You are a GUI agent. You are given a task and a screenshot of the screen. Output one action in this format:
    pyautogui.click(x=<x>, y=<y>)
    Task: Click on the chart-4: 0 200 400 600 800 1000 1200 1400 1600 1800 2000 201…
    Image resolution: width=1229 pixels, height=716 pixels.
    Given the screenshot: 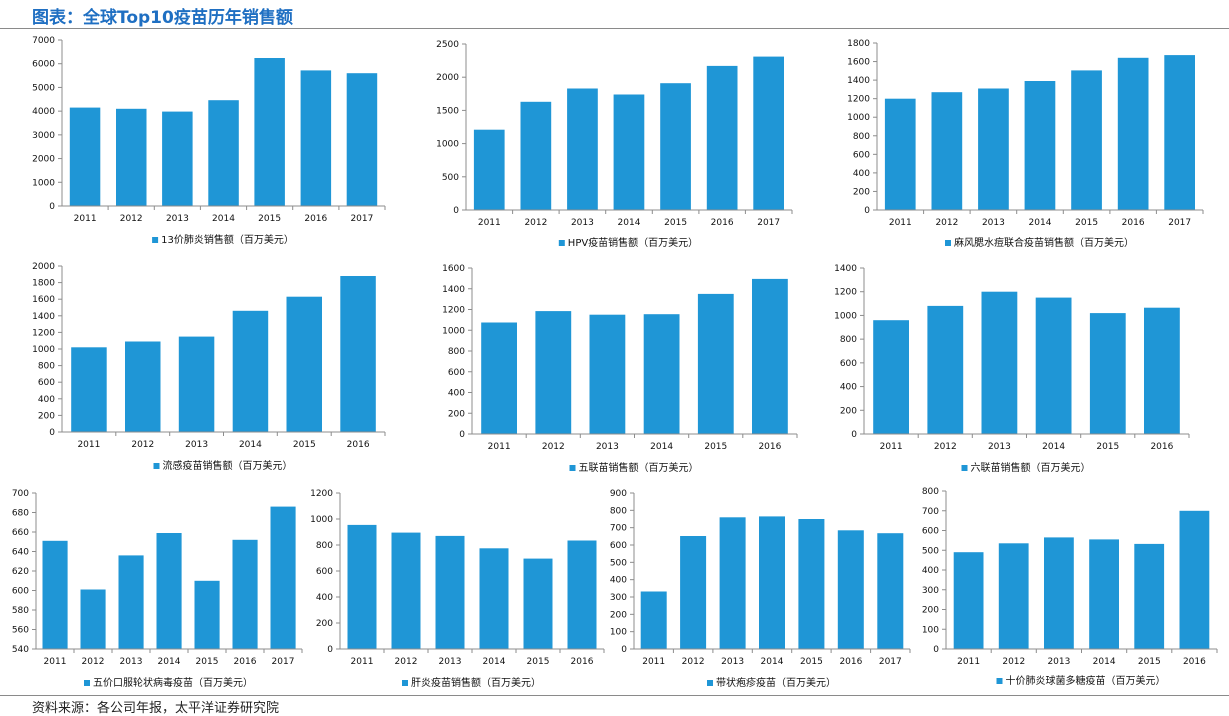 What is the action you would take?
    pyautogui.click(x=209, y=367)
    